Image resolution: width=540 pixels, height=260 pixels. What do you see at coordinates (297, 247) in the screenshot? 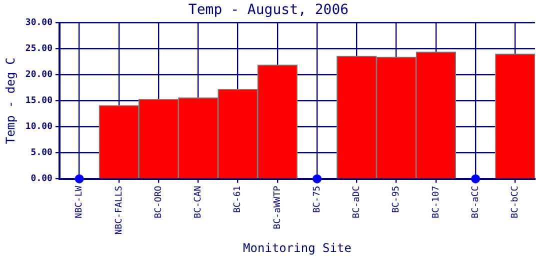
I see `x-axis-title: Monitoring Site` at bounding box center [297, 247].